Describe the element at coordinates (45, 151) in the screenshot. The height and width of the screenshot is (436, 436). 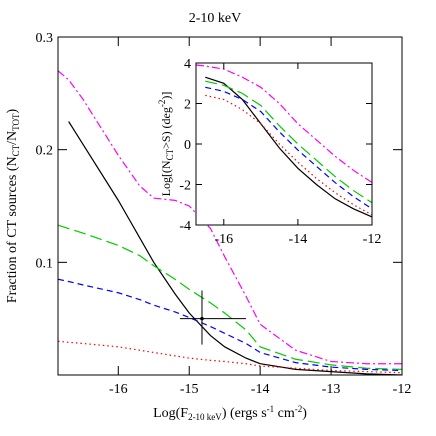
I see `y-tick-label: 0.2` at that location.